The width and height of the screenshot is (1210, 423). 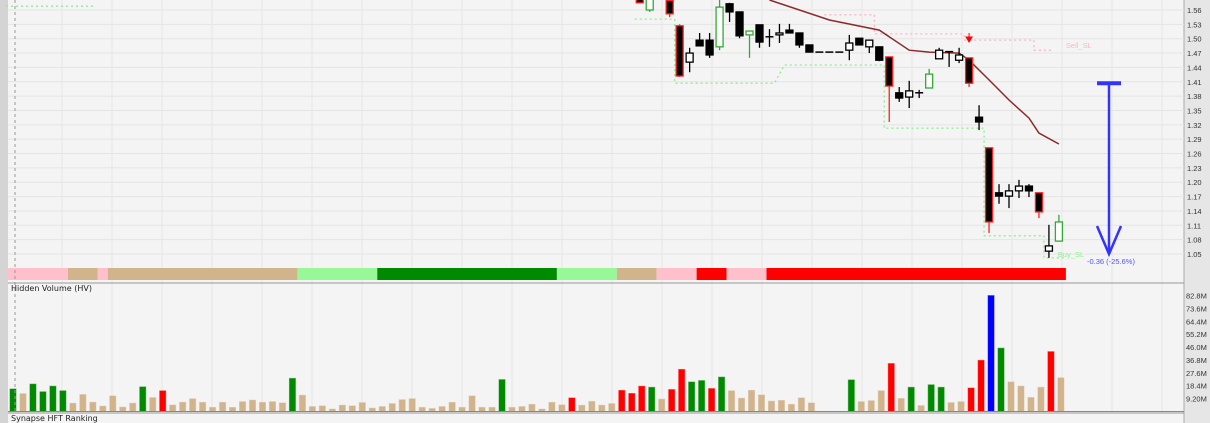 What do you see at coordinates (1194, 82) in the screenshot?
I see `price-tick-label: 1.41` at bounding box center [1194, 82].